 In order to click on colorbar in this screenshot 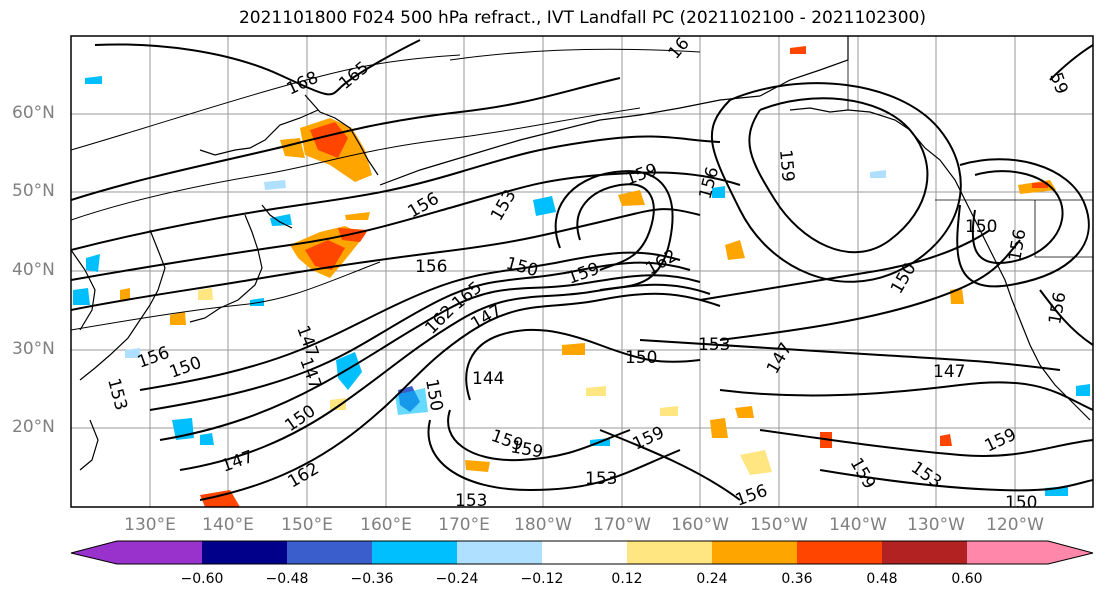, I will do `click(582, 552)`.